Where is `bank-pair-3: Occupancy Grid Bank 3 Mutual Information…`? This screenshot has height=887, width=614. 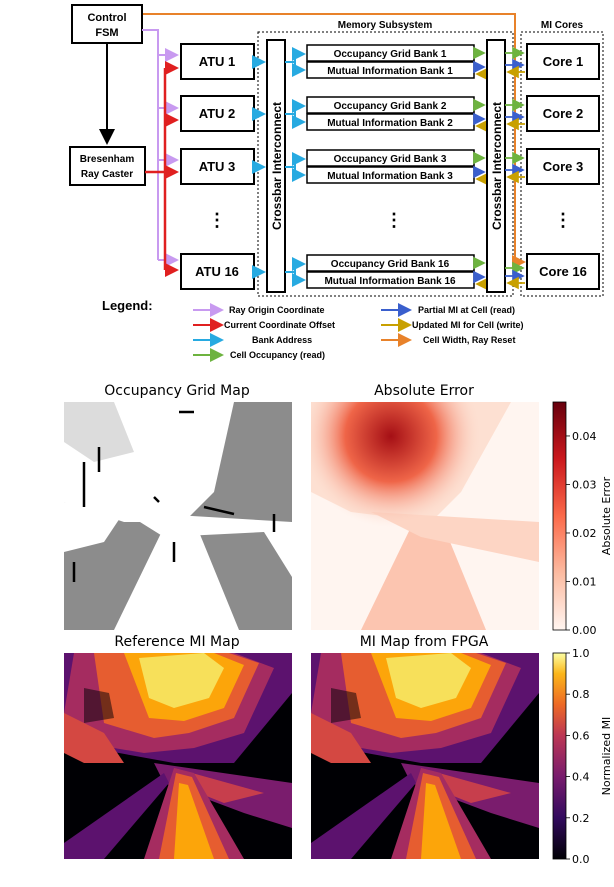
bank-pair-3: Occupancy Grid Bank 3 Mutual Information… is located at coordinates (390, 166).